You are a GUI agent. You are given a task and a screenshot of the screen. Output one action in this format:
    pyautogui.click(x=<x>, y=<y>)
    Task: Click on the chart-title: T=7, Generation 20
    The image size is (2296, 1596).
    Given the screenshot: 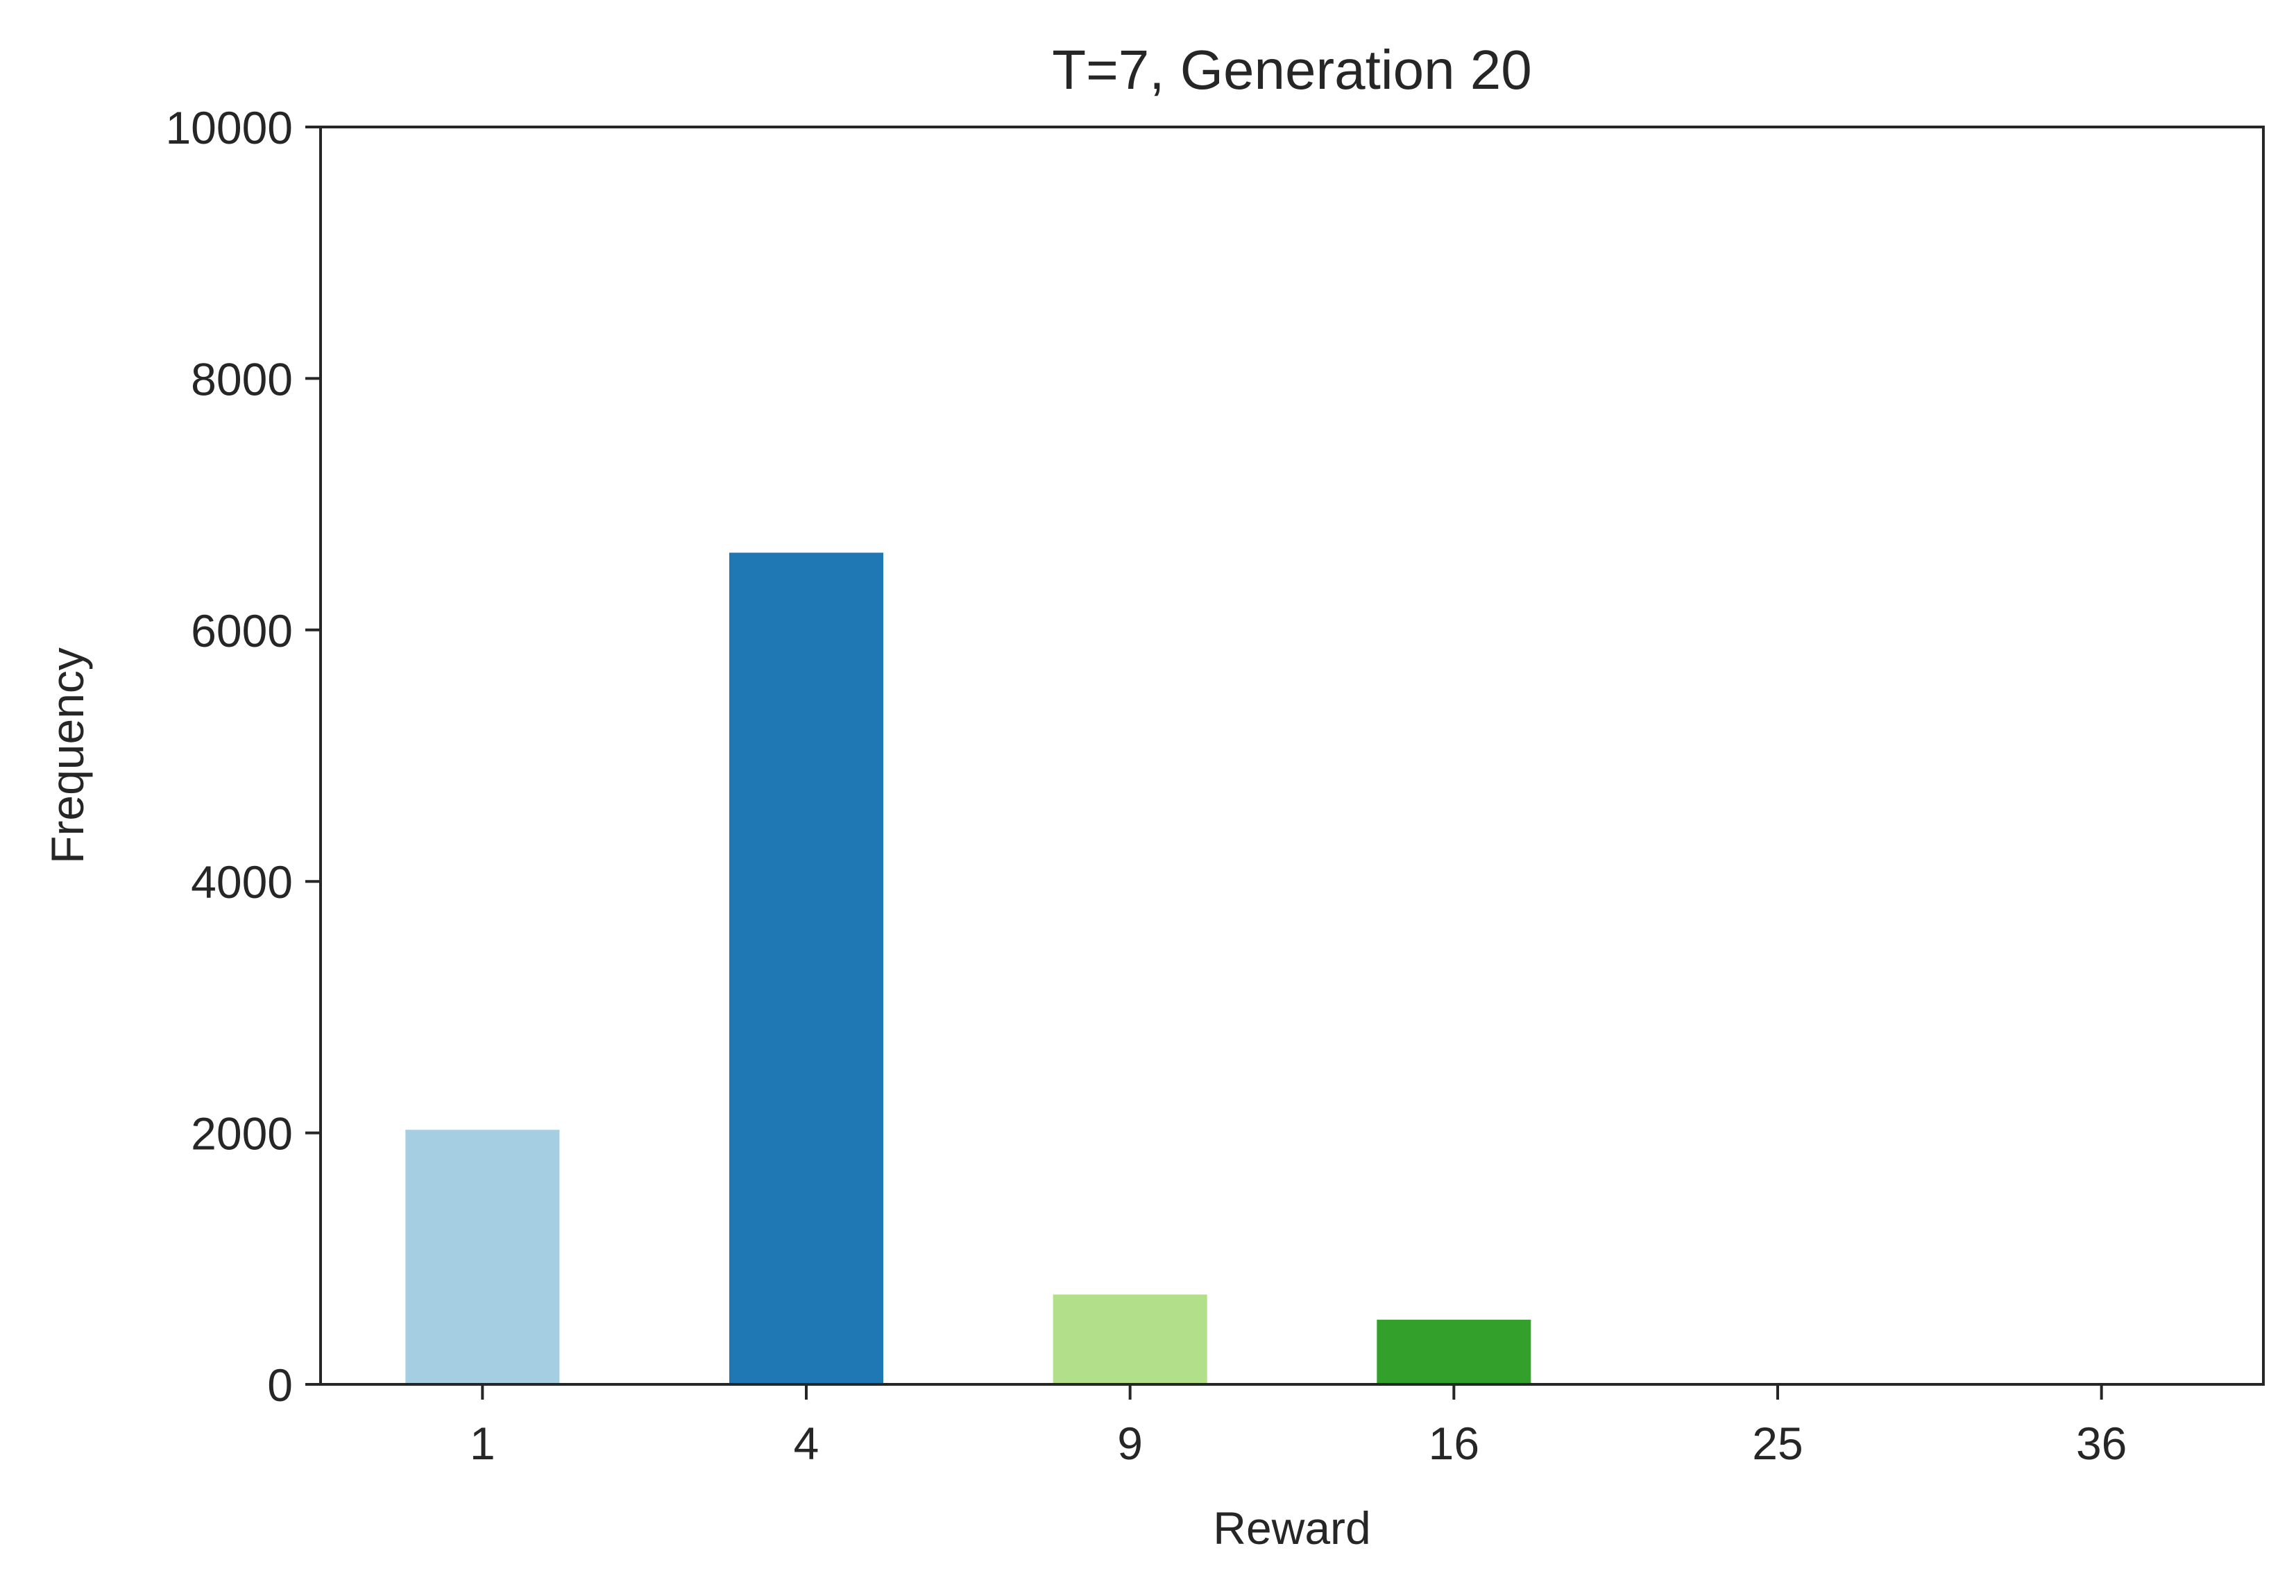 What is the action you would take?
    pyautogui.click(x=1292, y=70)
    